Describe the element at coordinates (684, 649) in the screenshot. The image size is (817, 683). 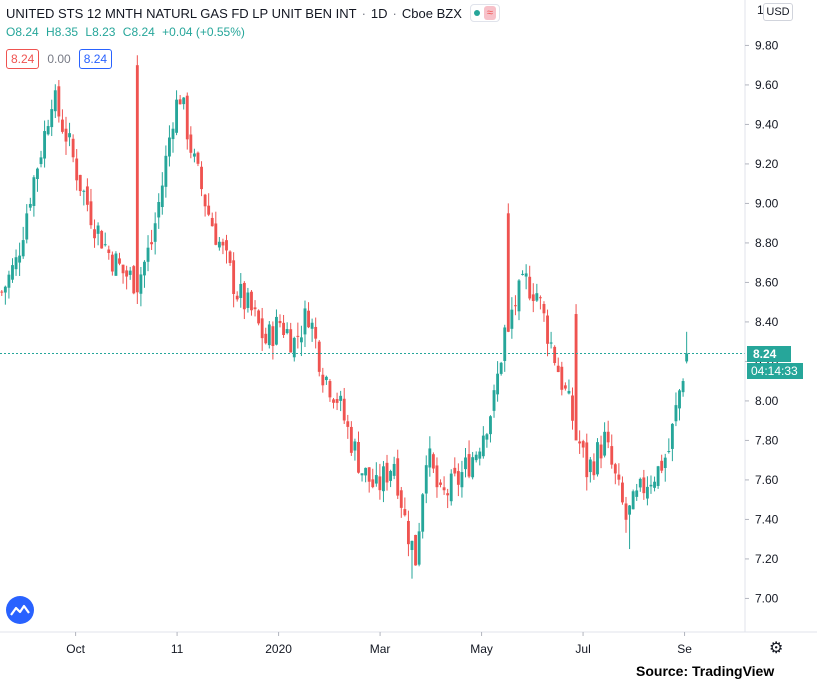
I see `x-tick-label: Se` at that location.